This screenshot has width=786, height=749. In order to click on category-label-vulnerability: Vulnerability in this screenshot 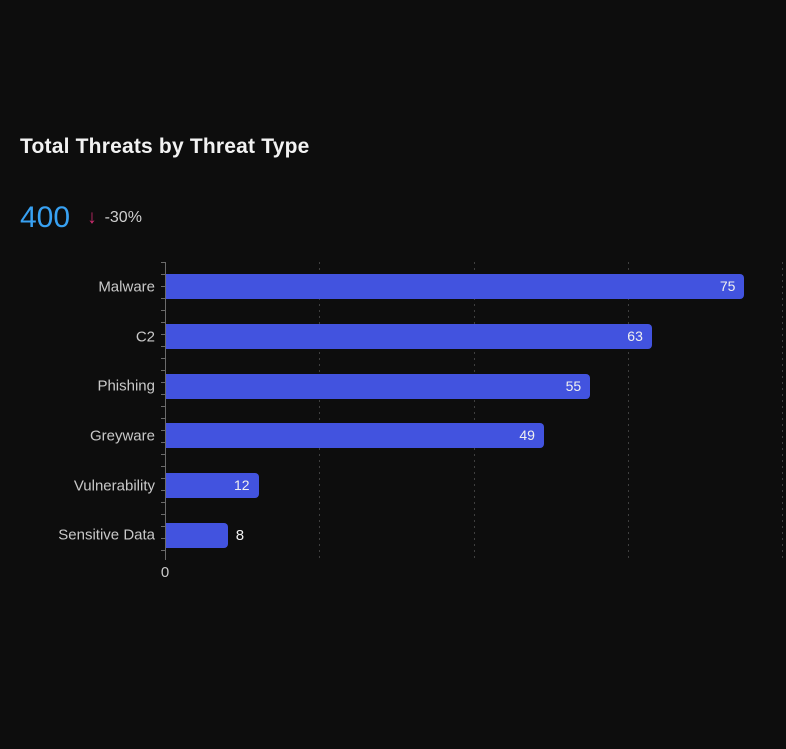, I will do `click(114, 485)`.